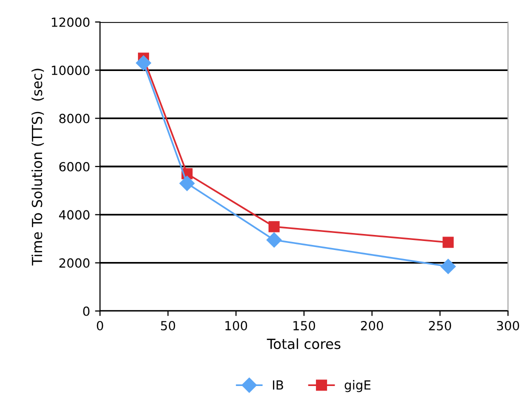  Describe the element at coordinates (100, 325) in the screenshot. I see `x-tick-label: 0` at that location.